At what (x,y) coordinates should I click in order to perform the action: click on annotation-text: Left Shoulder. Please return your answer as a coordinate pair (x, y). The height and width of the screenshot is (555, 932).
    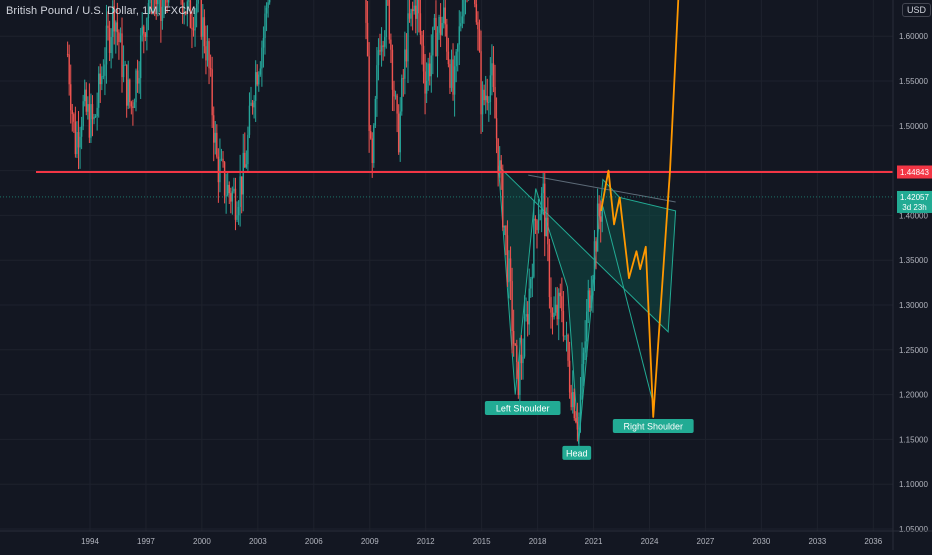
    Looking at the image, I should click on (523, 409).